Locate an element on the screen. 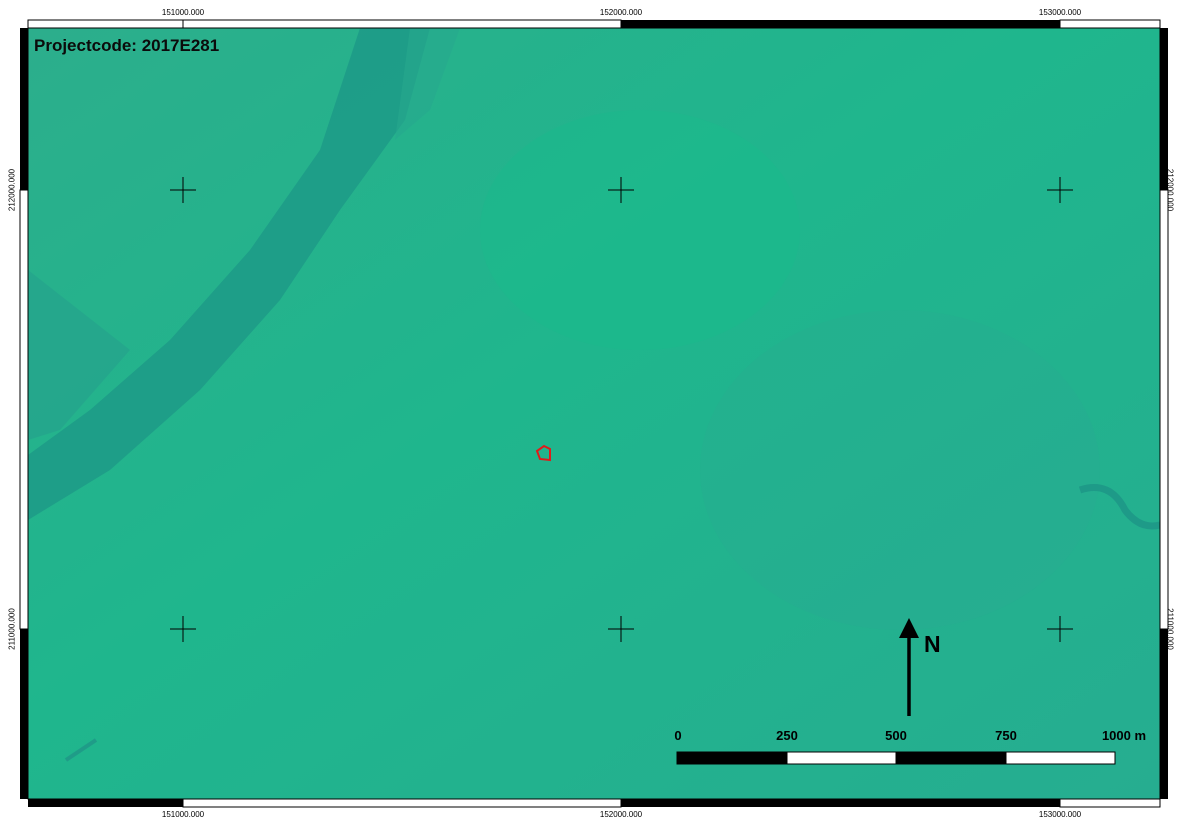  x-coord-label-bottom: 152000.000 is located at coordinates (621, 814).